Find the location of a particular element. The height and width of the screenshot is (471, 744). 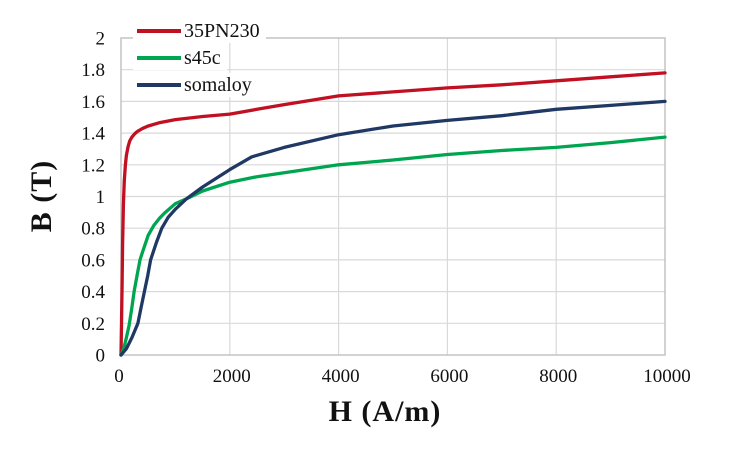

legend-label: somaloy is located at coordinates (218, 85).